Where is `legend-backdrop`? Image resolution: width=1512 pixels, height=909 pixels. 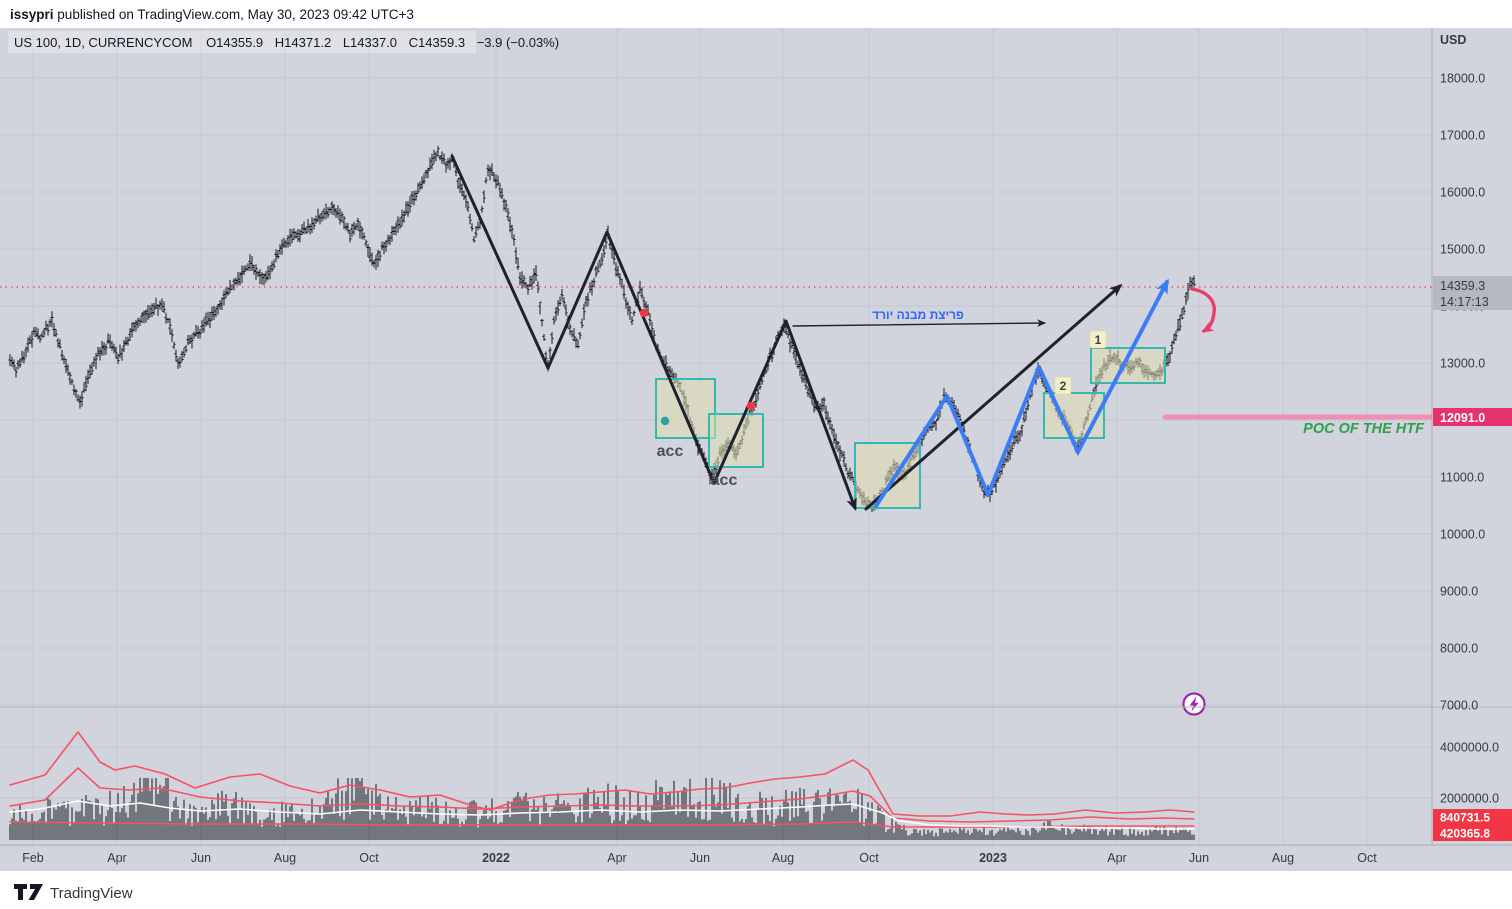
legend-backdrop is located at coordinates (242, 42).